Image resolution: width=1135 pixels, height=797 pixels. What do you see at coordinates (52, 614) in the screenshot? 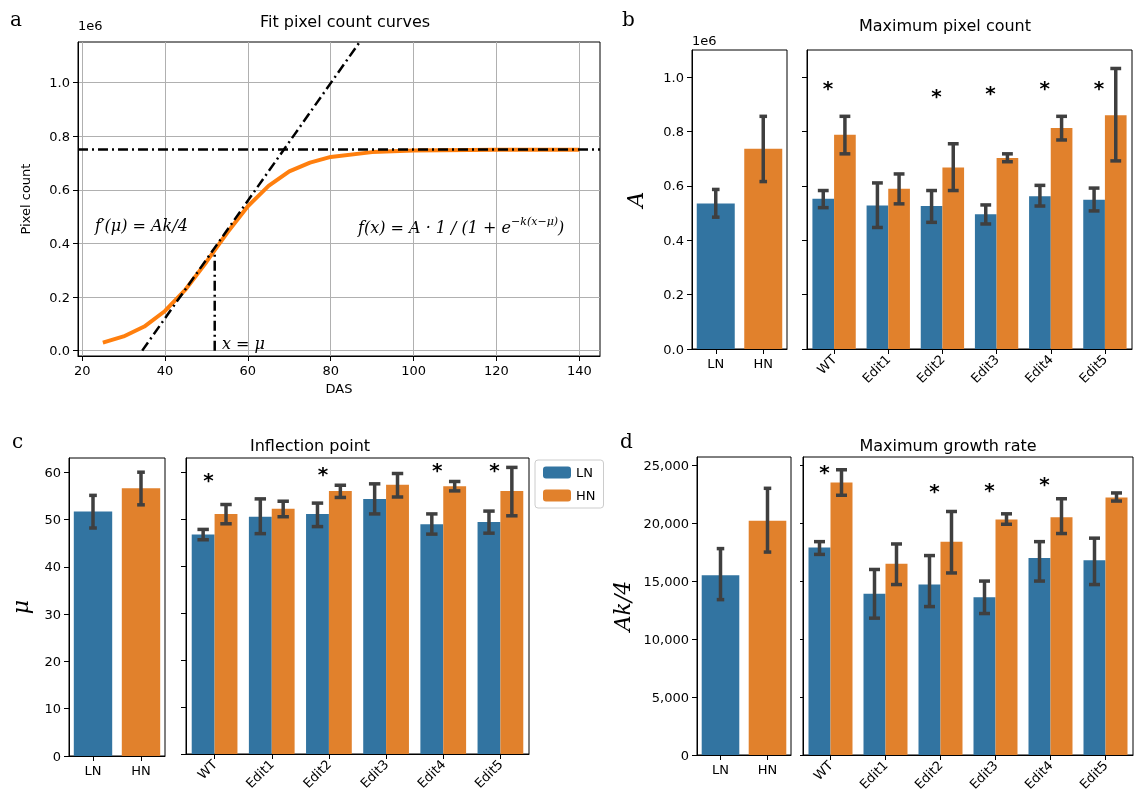
I see `y-tick-label: 30` at bounding box center [52, 614].